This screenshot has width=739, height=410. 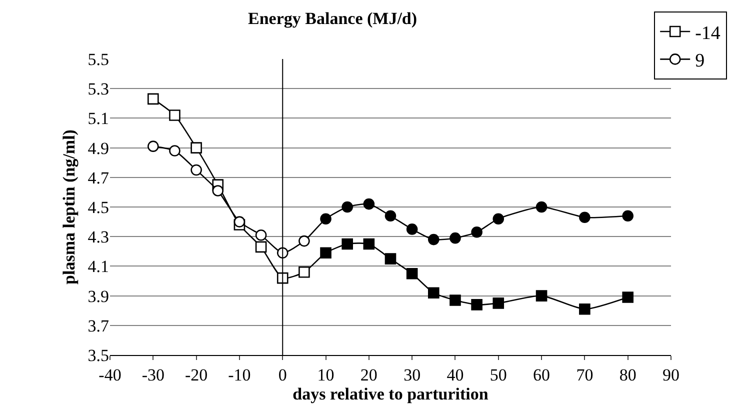 What do you see at coordinates (98, 266) in the screenshot?
I see `y-tick-label: 4.1` at bounding box center [98, 266].